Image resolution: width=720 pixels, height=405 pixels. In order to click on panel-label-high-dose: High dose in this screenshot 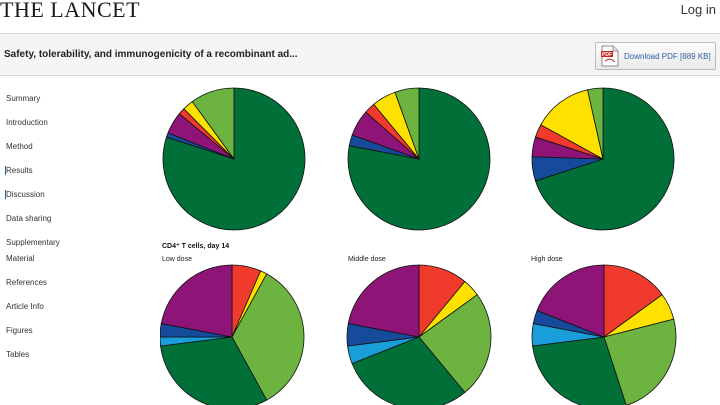, I will do `click(547, 259)`.